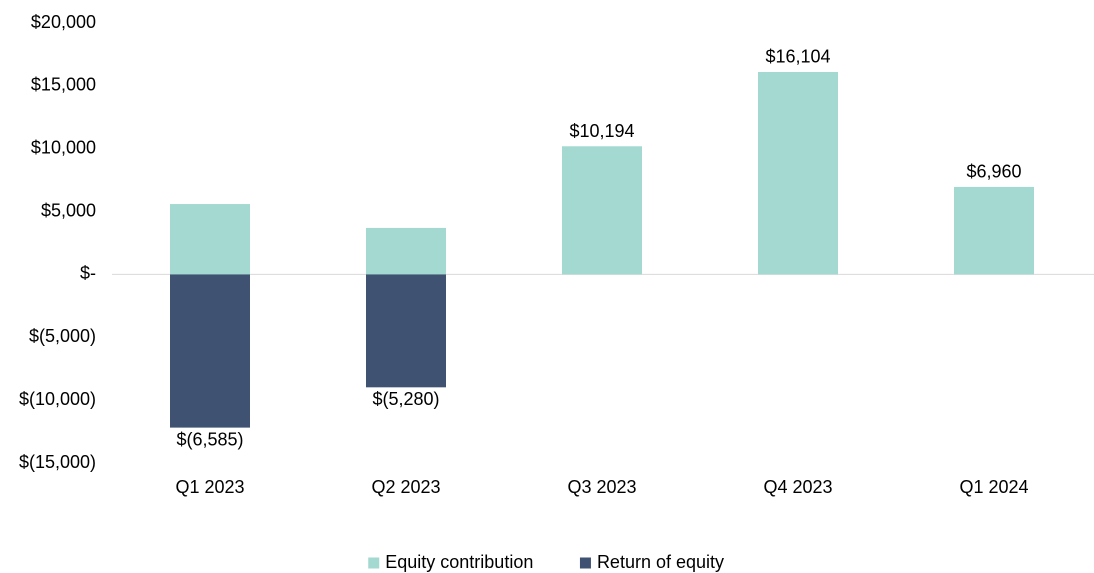 The height and width of the screenshot is (573, 1094). What do you see at coordinates (88, 273) in the screenshot?
I see `y-tick-label: $-` at bounding box center [88, 273].